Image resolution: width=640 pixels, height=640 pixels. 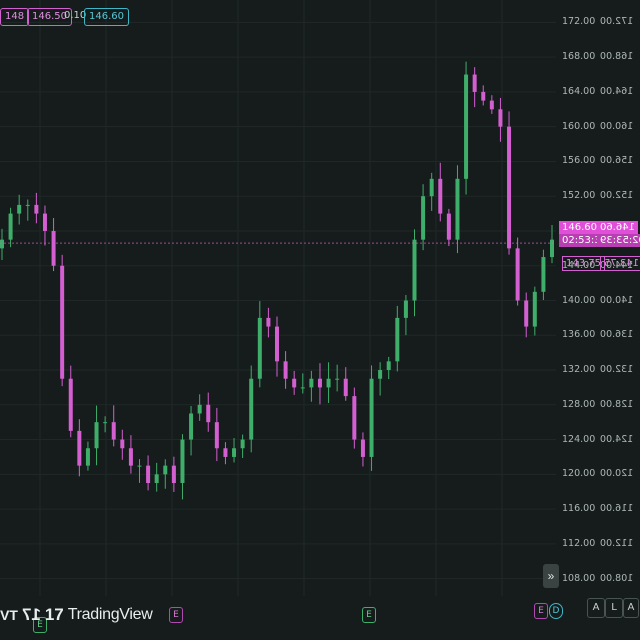 What do you see at coordinates (617, 300) in the screenshot?
I see `price-axis-label-mirror: 140.00` at bounding box center [617, 300].